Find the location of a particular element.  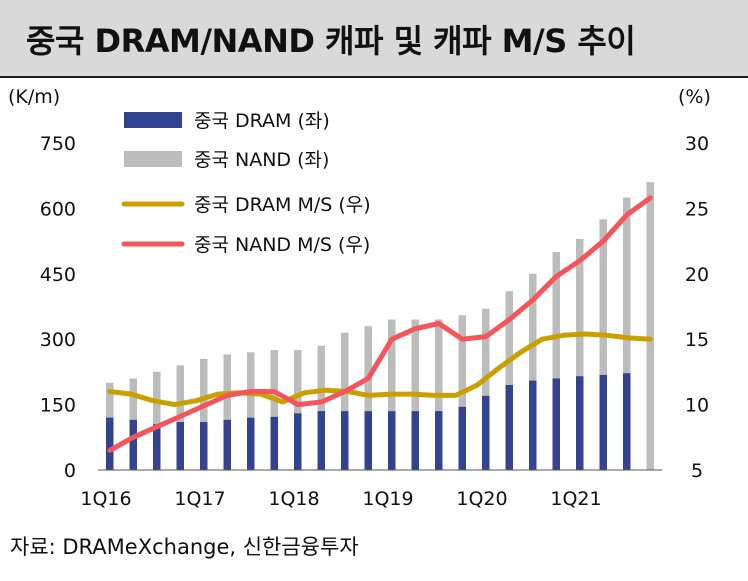

right-tick-label: 30 is located at coordinates (697, 144).